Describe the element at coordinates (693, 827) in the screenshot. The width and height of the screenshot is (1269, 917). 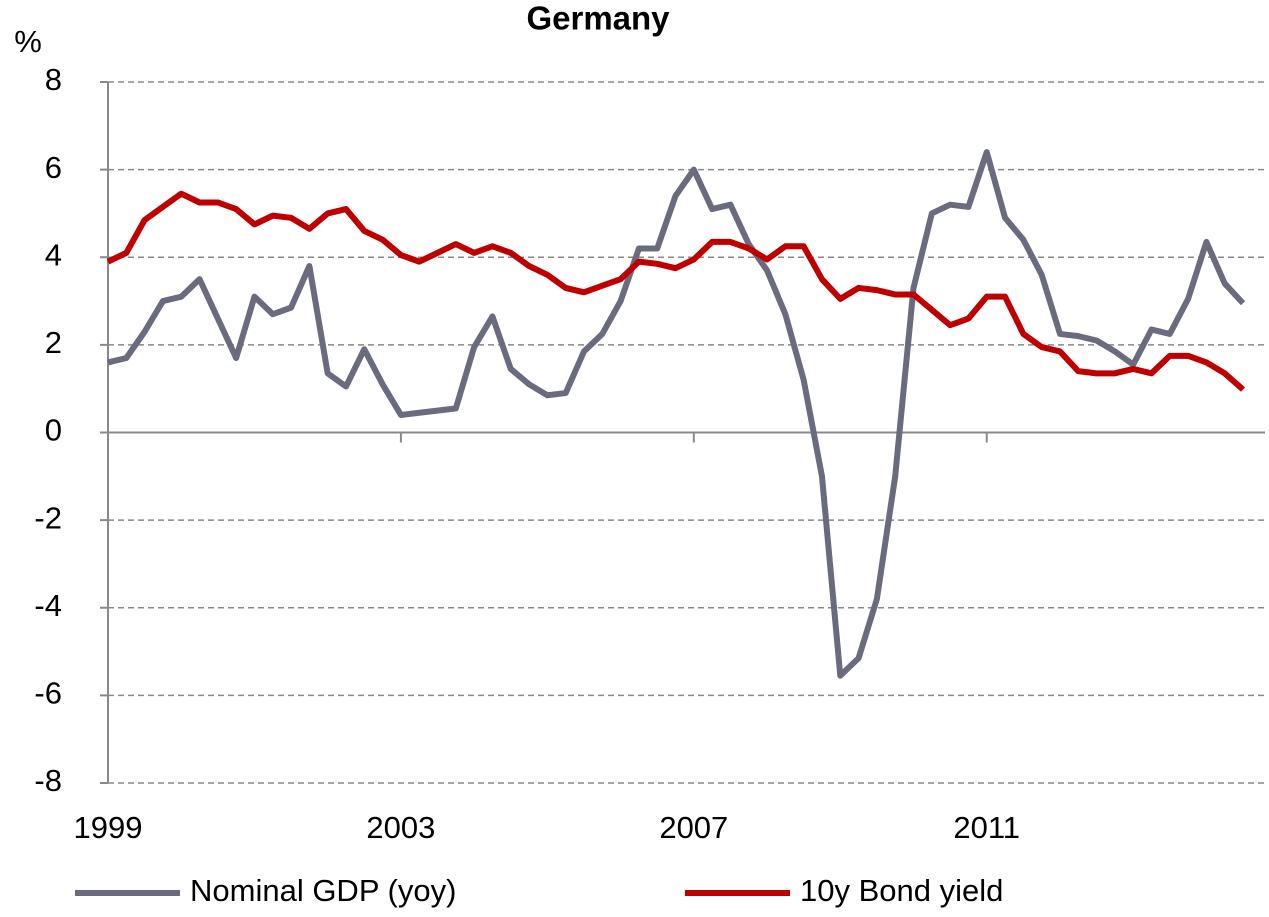
I see `x-tick-label: 2007` at that location.